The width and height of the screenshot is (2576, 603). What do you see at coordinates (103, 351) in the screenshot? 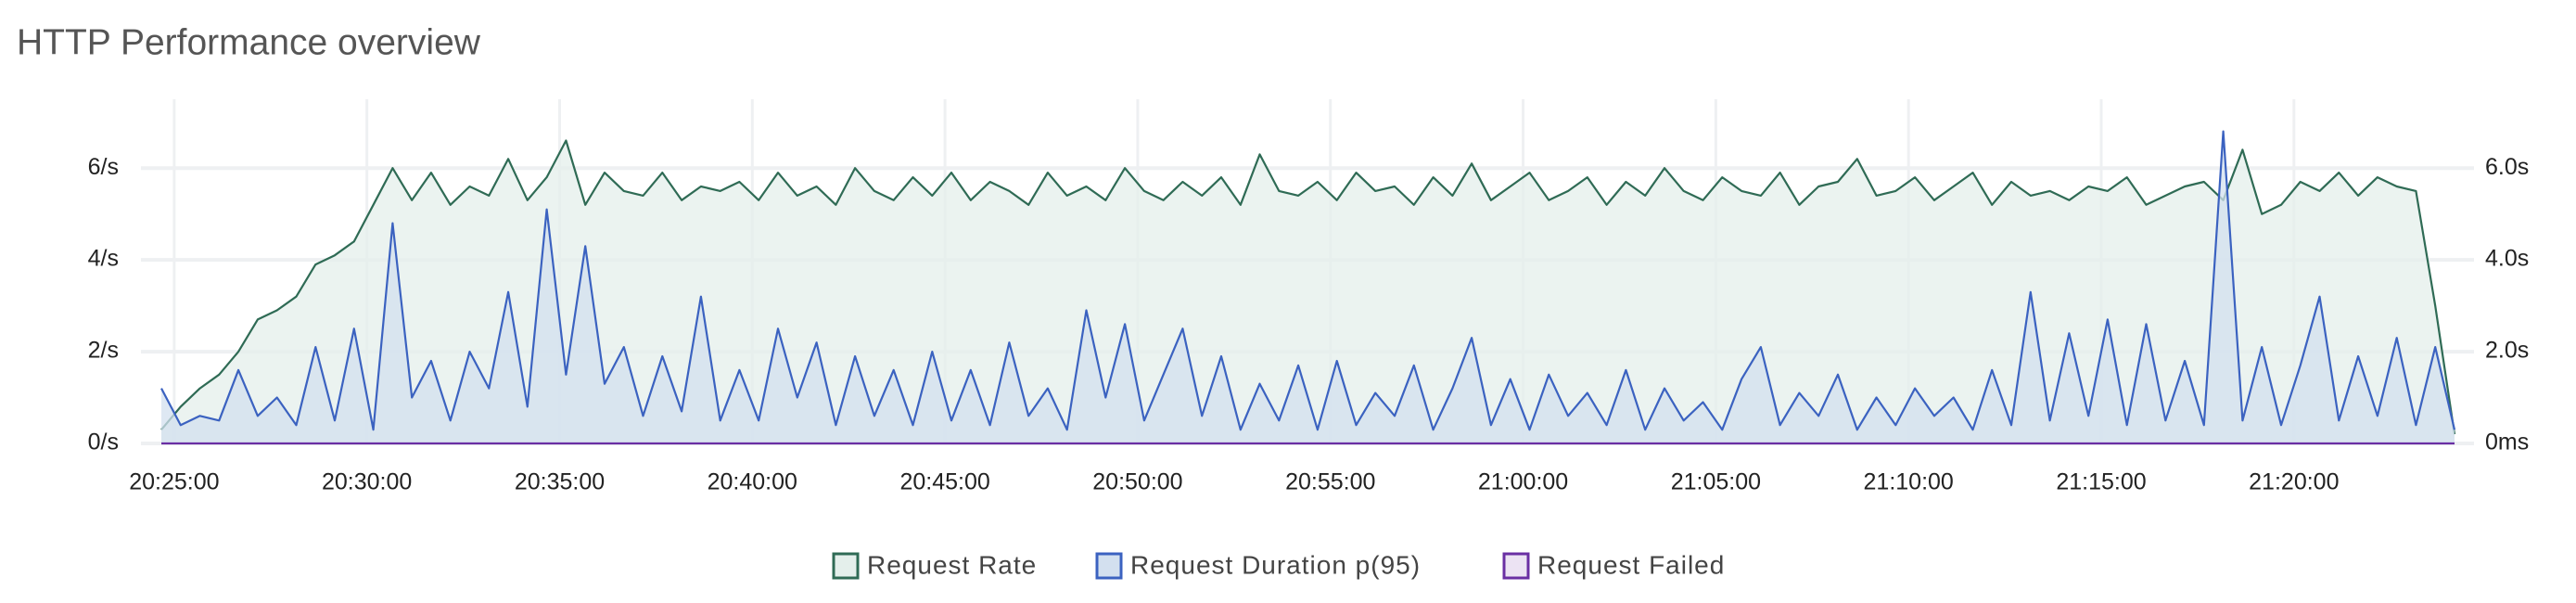
I see `y-tick-label: 2/s` at bounding box center [103, 351].